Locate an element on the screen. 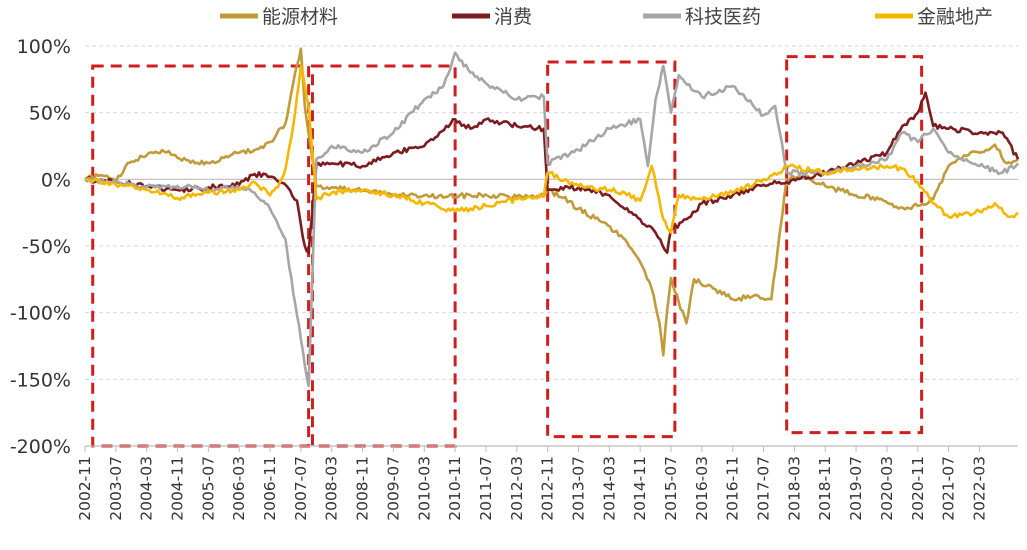  x-tick-label: 2016-11 is located at coordinates (733, 488).